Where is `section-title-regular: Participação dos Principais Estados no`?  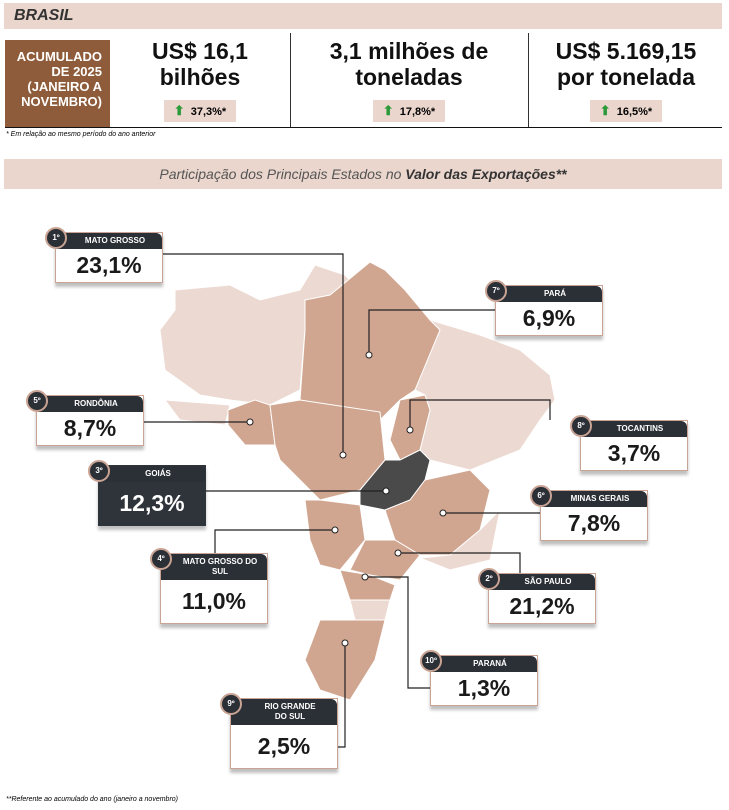
section-title-regular: Participação dos Principais Estados no is located at coordinates (282, 174).